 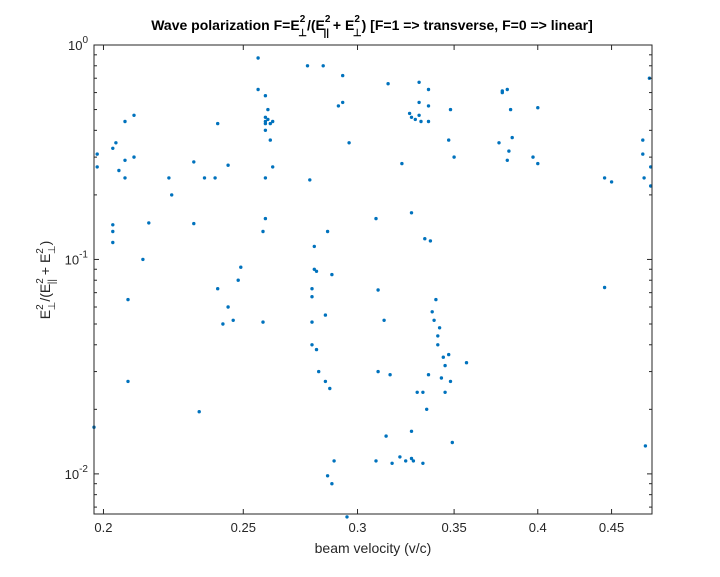 I want to click on x-tick-label: 0.35, so click(x=453, y=527).